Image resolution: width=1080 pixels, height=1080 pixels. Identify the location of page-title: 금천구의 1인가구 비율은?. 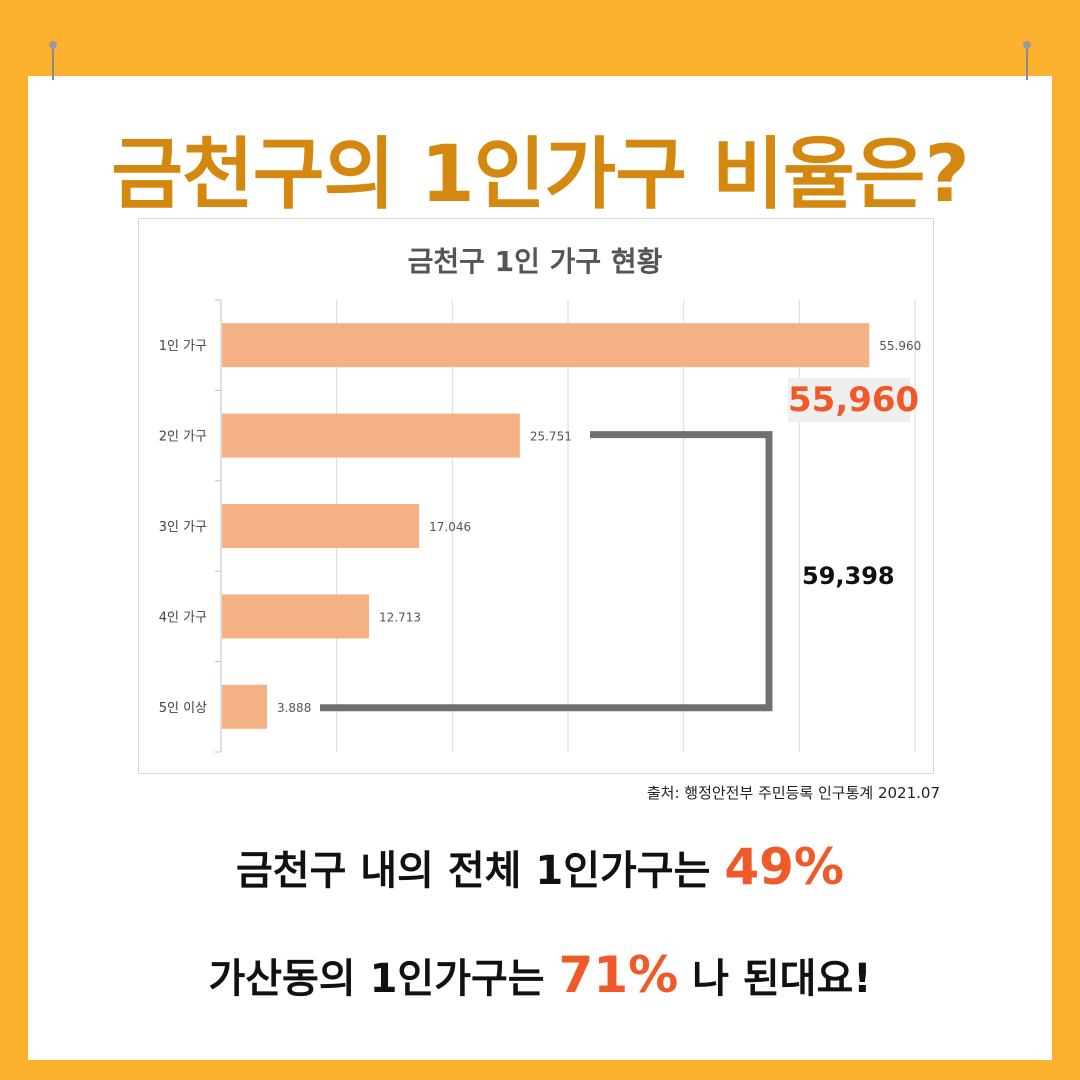
(540, 175).